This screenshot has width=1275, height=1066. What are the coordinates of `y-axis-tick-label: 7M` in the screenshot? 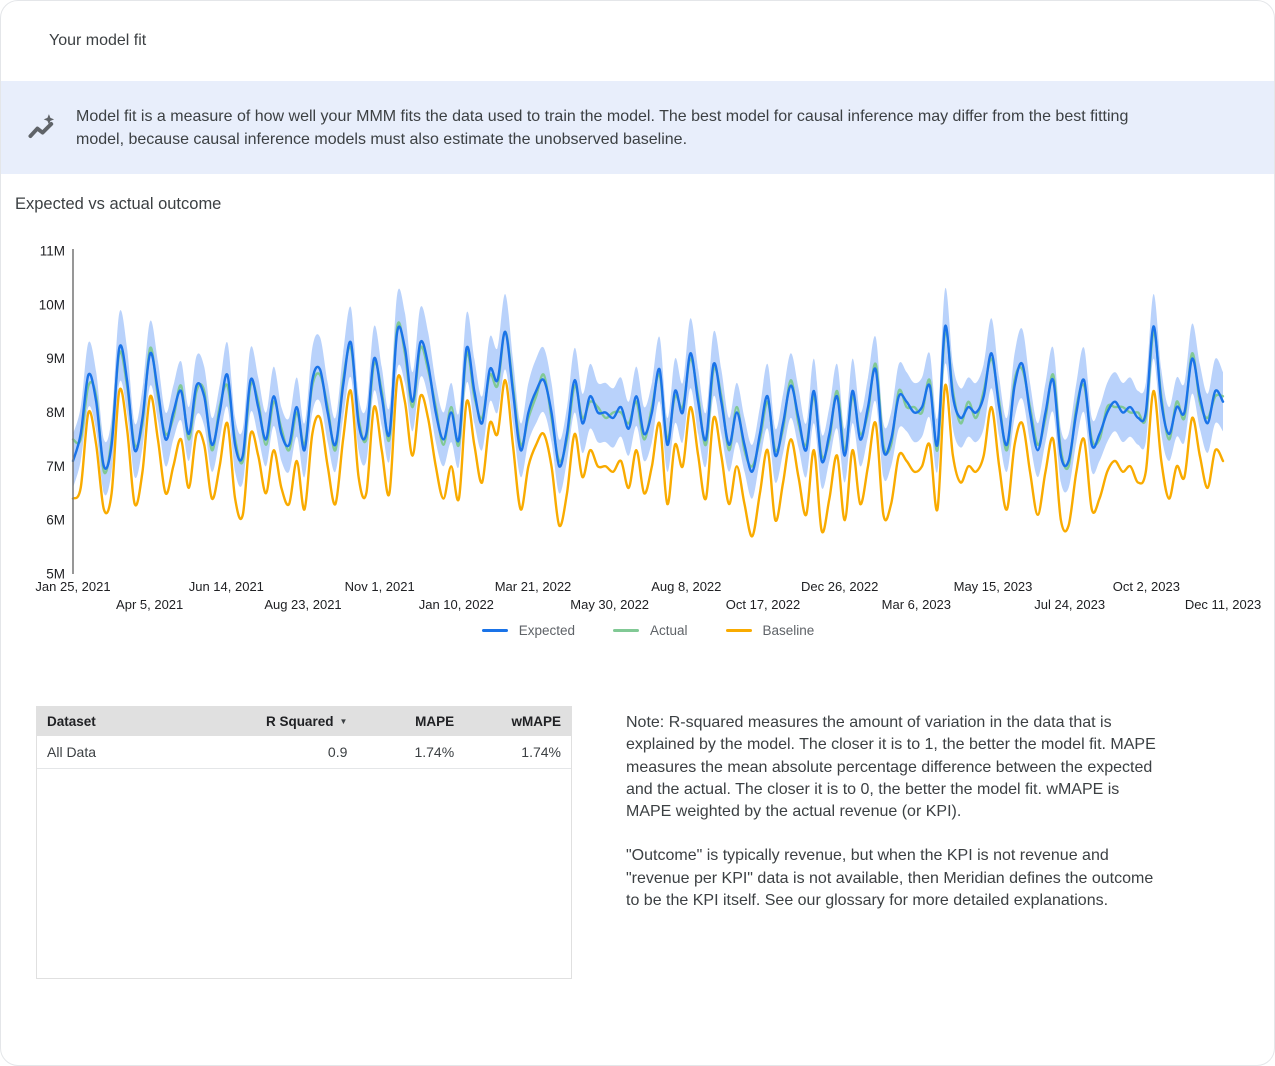 It's located at (55, 466).